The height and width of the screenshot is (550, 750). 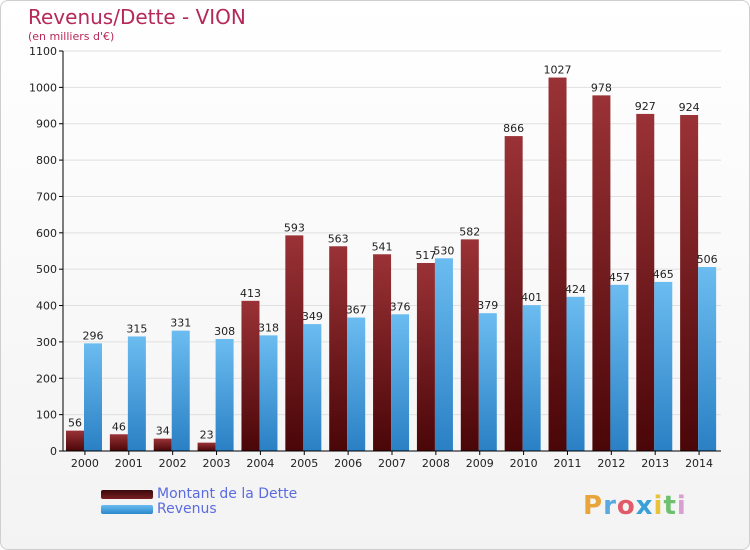 I want to click on x-tick-label: 2003, so click(x=217, y=463).